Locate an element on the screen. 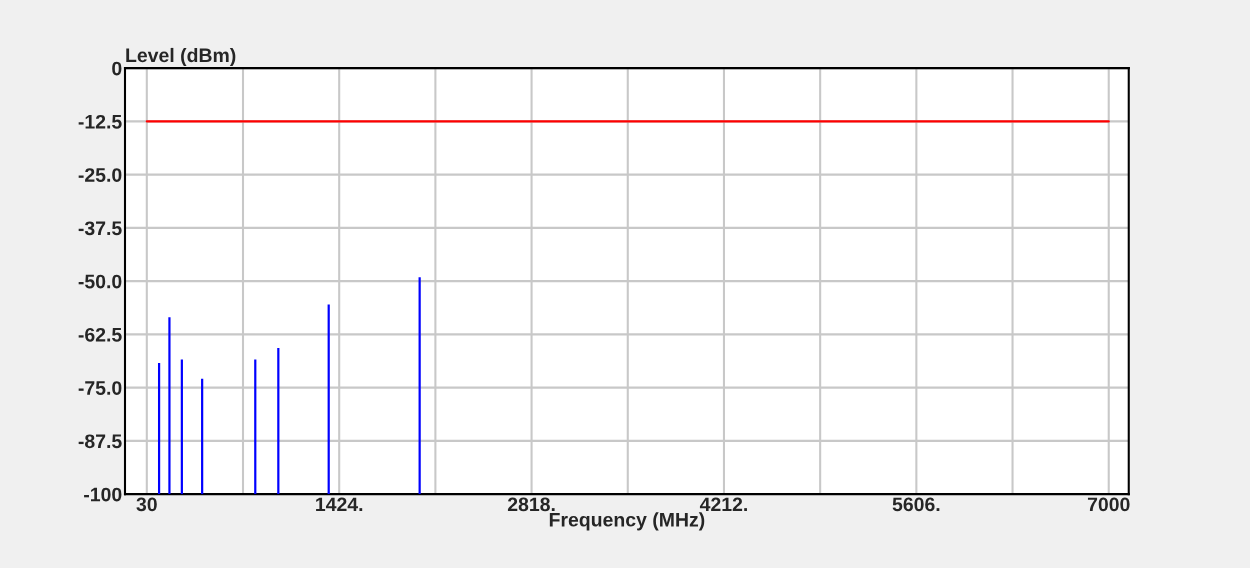 The height and width of the screenshot is (568, 1250). y-tick-label: -25.0 is located at coordinates (100, 175).